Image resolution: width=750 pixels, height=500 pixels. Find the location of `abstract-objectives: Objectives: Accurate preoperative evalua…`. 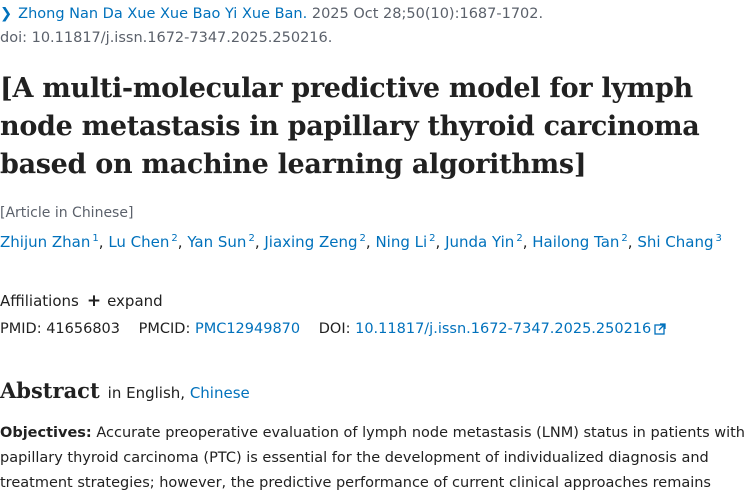

abstract-objectives: Objectives: Accurate preoperative evalua… is located at coordinates (372, 458).